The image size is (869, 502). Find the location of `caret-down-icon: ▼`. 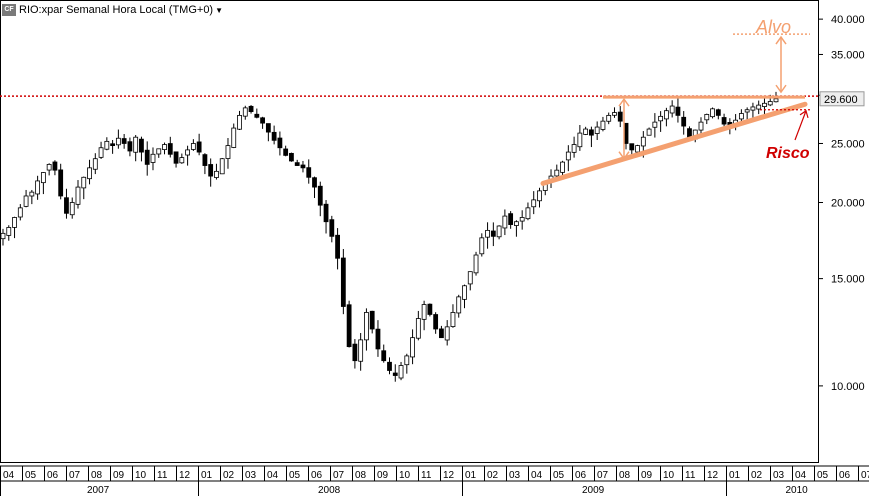

caret-down-icon: ▼ is located at coordinates (219, 10).